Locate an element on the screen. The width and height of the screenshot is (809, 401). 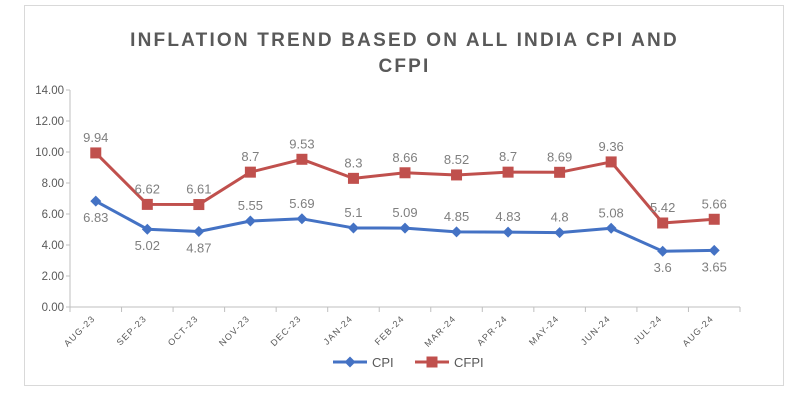
data-label-cfpi: 8.52 is located at coordinates (456, 159).